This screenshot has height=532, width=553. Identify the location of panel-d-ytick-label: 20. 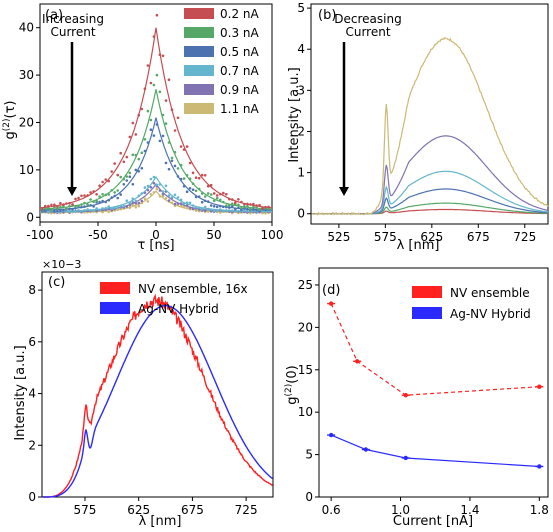
(305, 327).